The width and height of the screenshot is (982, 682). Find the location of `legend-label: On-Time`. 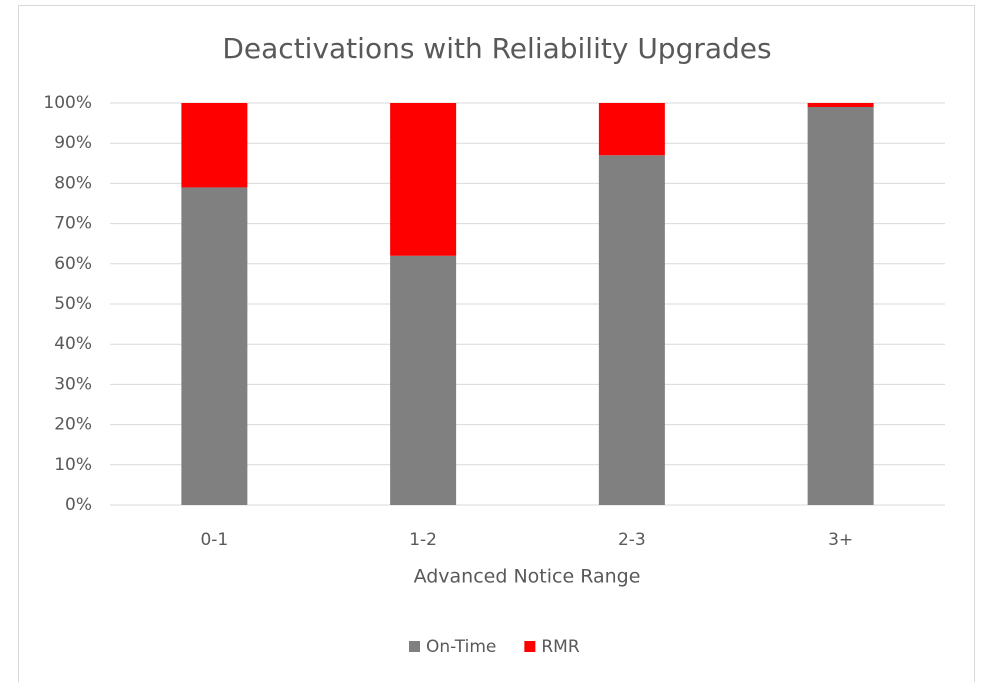

legend-label: On-Time is located at coordinates (461, 647).